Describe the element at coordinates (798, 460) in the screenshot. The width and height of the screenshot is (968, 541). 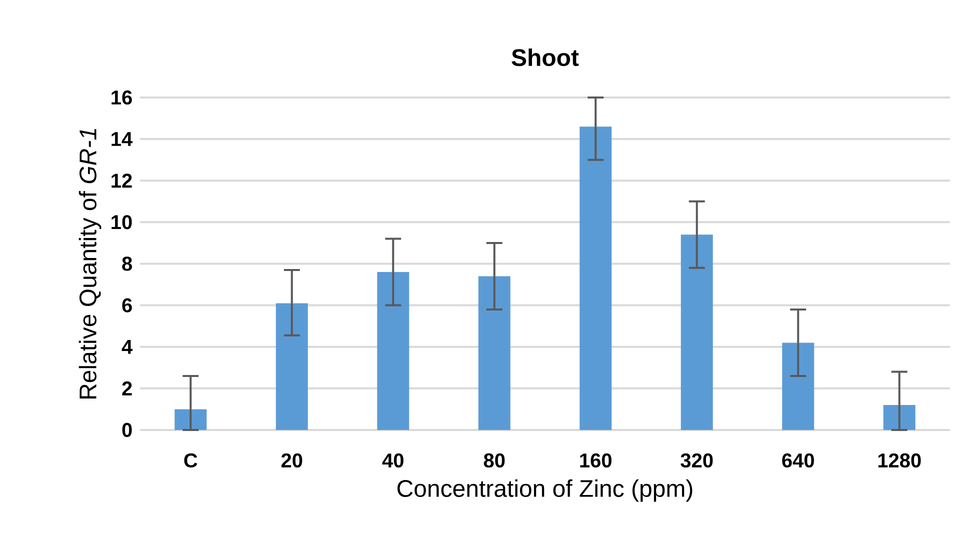
I see `x-tick-label: 640` at that location.